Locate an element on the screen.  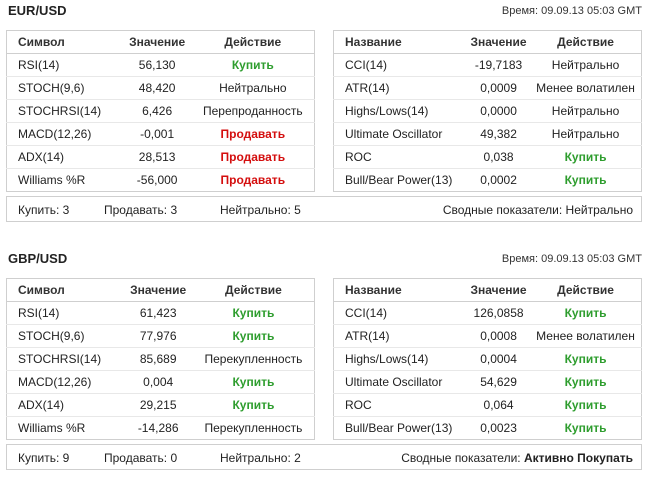
table-header-row: Название Значение Действие is located at coordinates (487, 290).